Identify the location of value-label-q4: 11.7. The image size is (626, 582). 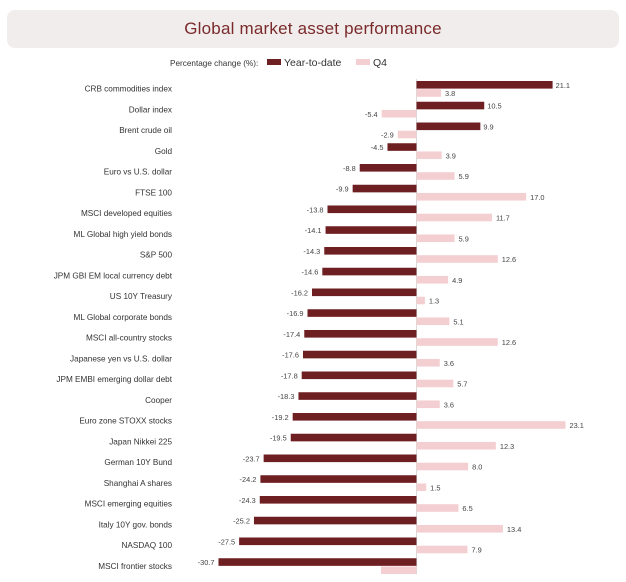
(503, 218).